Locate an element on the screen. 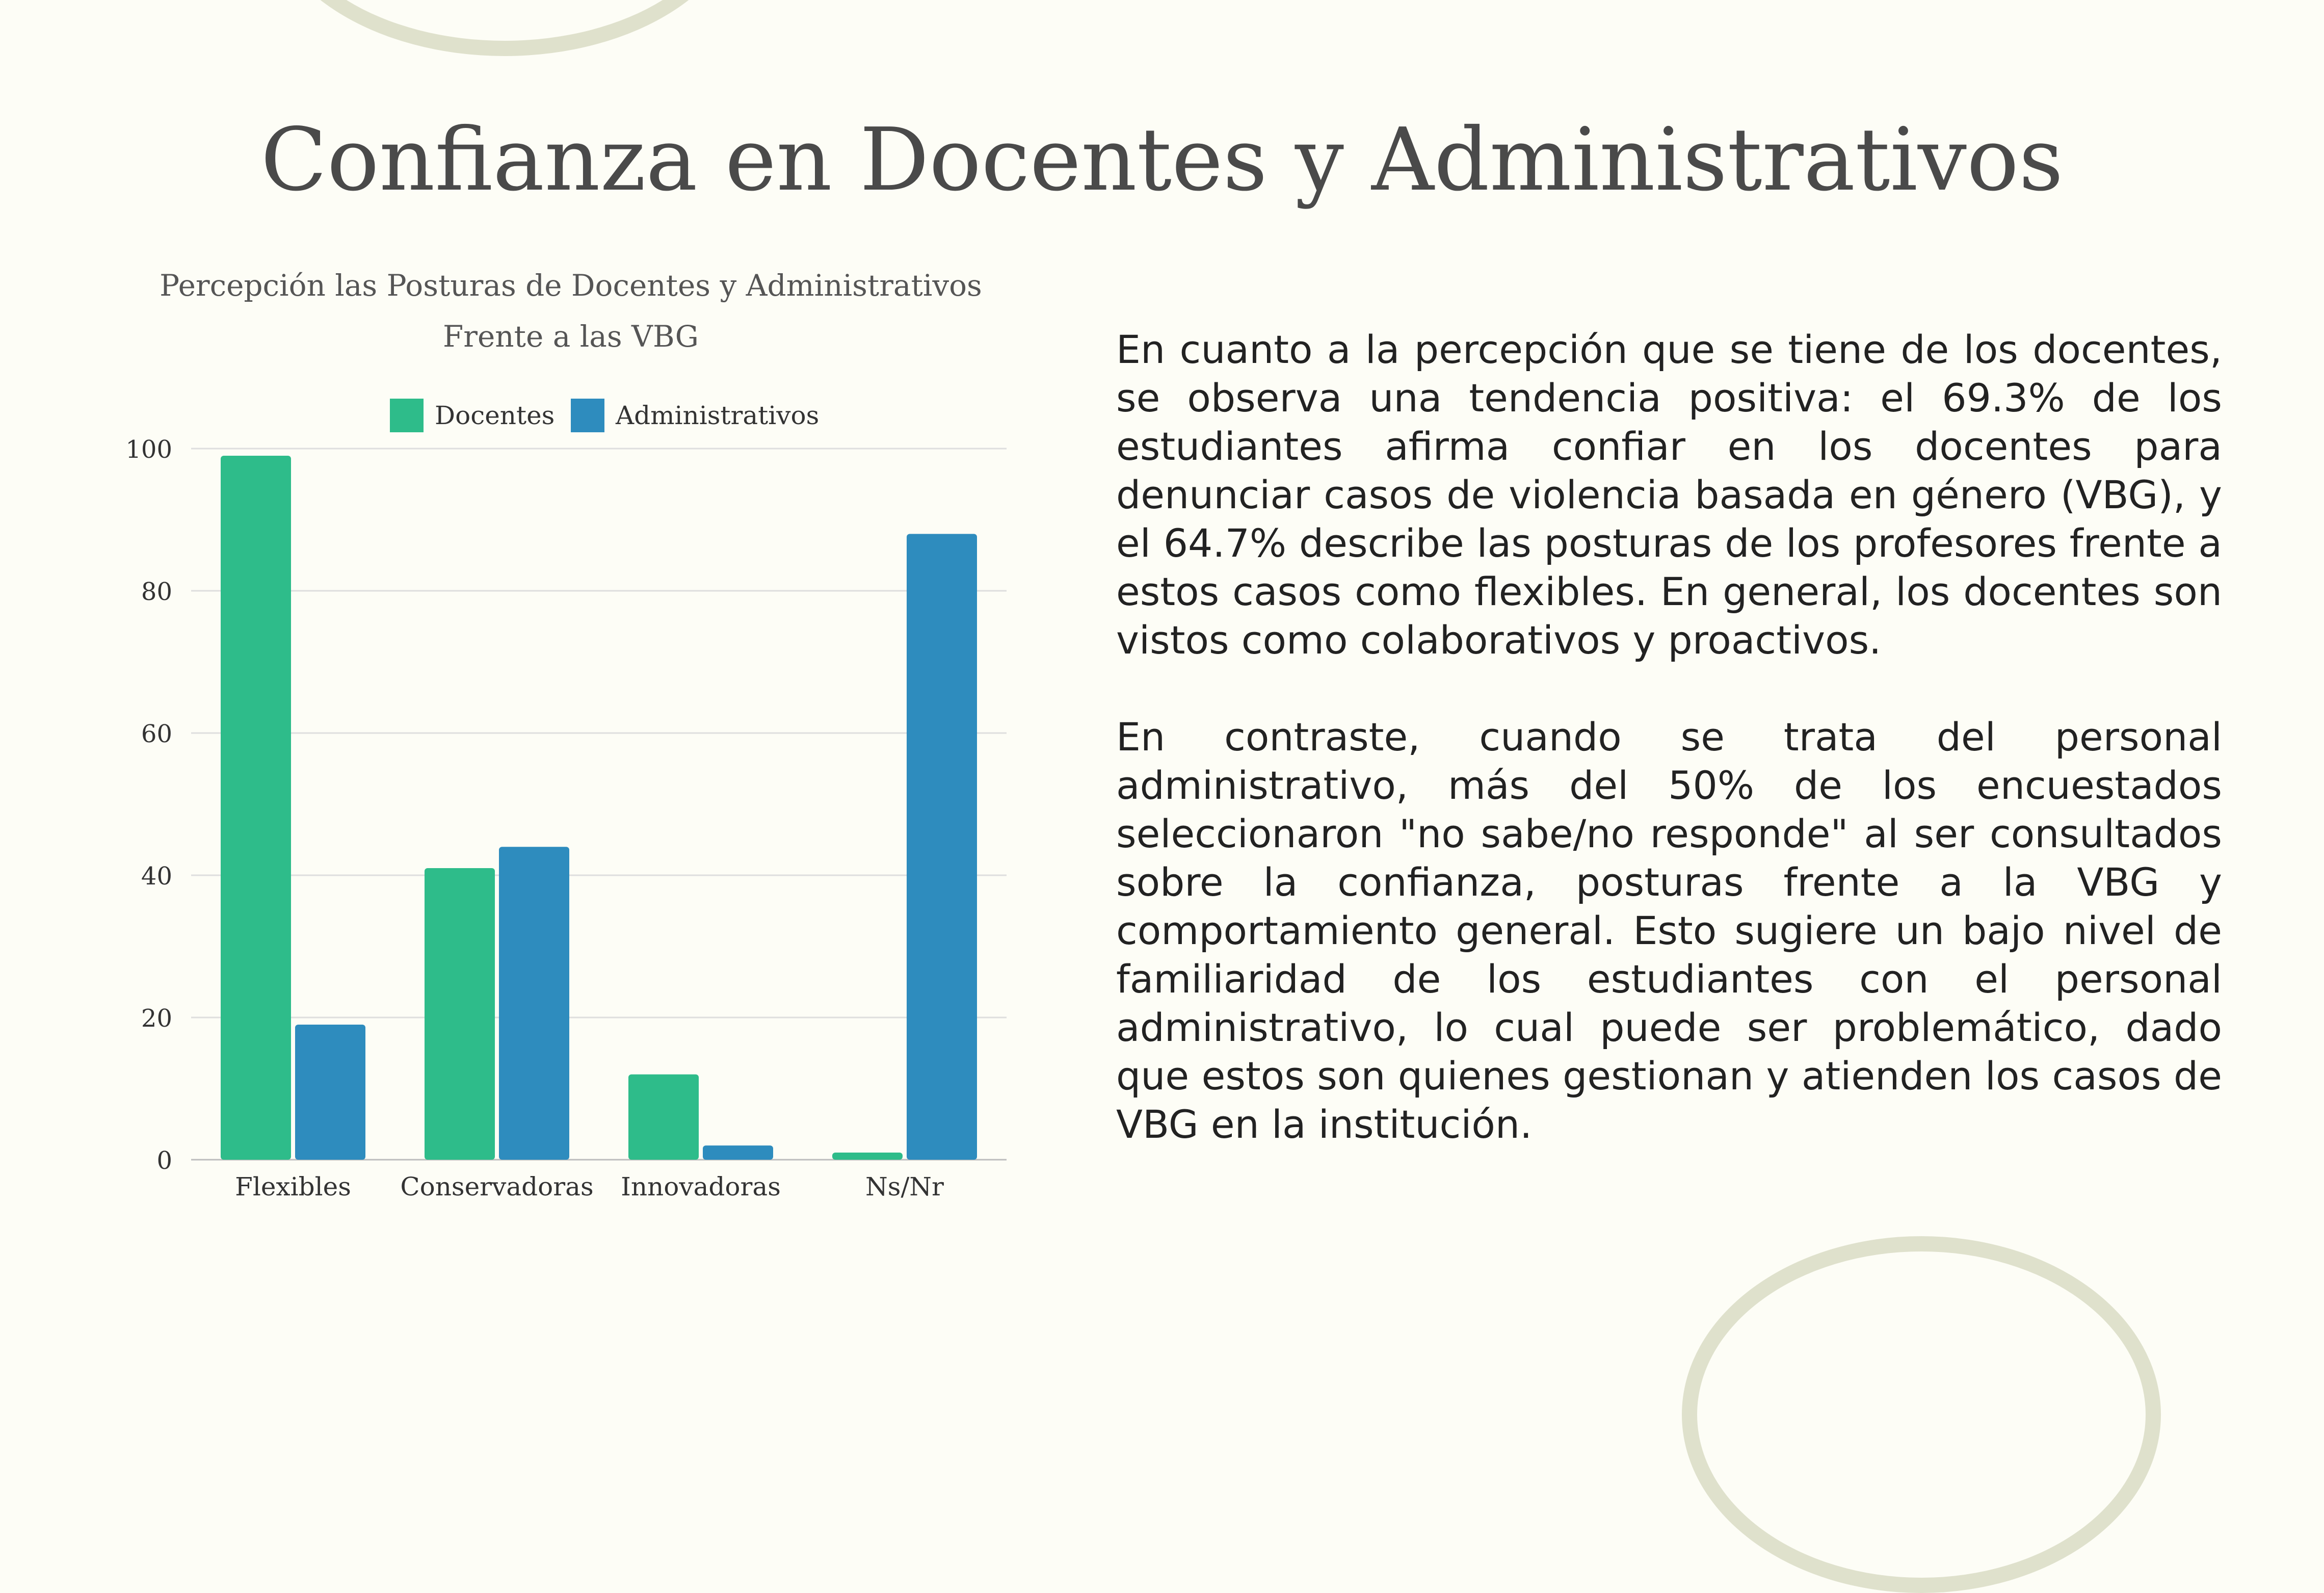  page-title: Confianza en Docentes y Administrativos is located at coordinates (1162, 160).